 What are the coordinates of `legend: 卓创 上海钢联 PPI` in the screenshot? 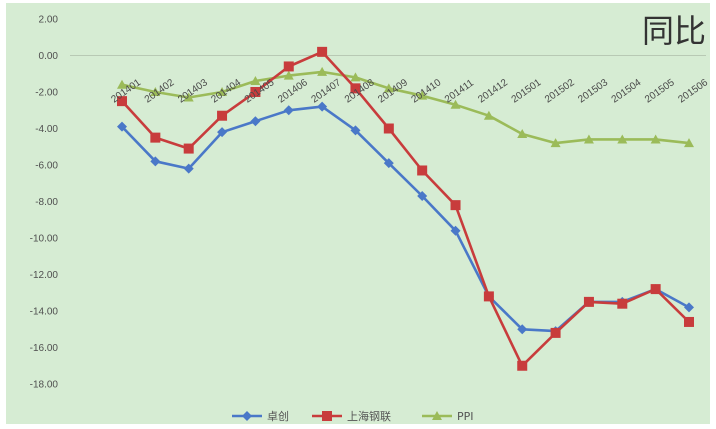 It's located at (353, 416).